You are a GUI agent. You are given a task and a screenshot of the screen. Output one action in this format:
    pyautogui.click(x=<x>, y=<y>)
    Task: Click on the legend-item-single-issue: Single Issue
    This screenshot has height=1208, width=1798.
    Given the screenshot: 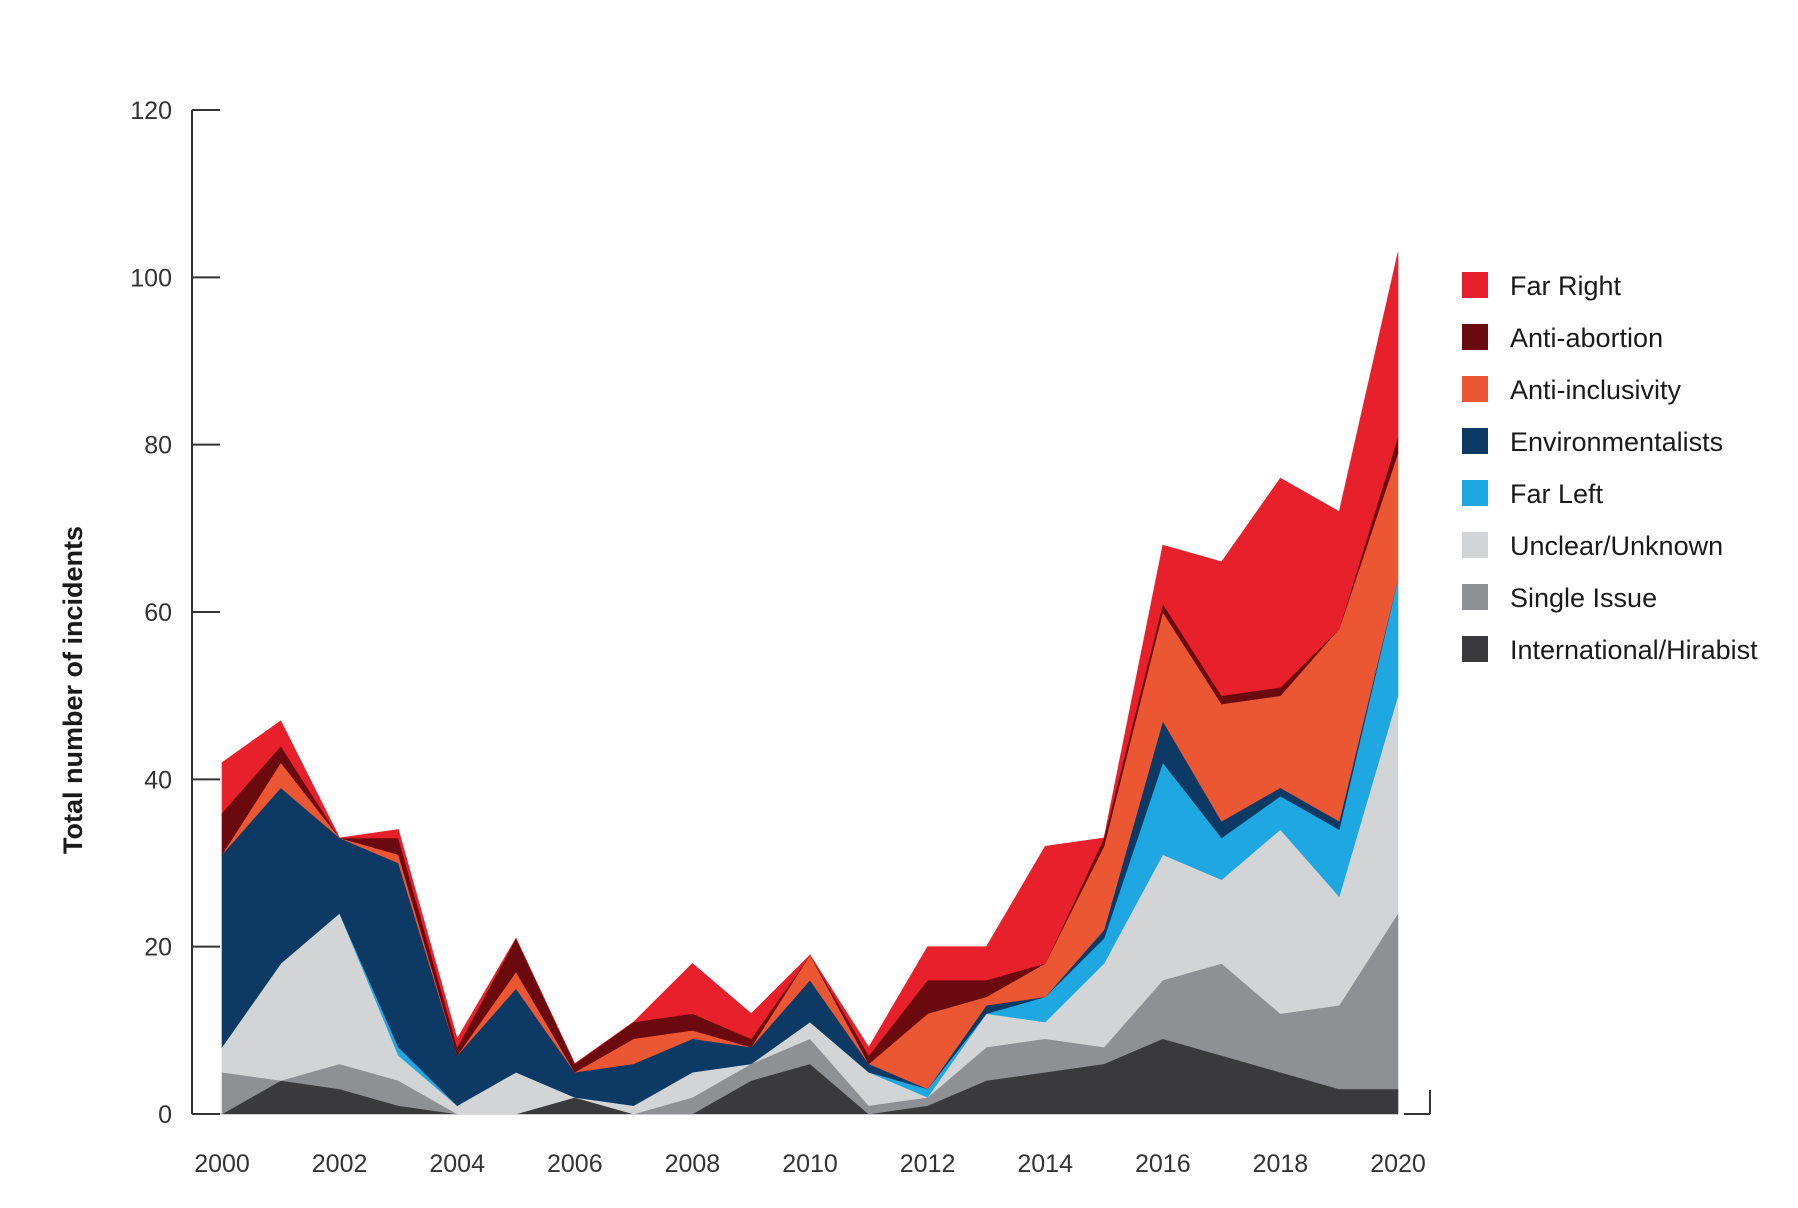 What is the action you would take?
    pyautogui.click(x=1559, y=598)
    